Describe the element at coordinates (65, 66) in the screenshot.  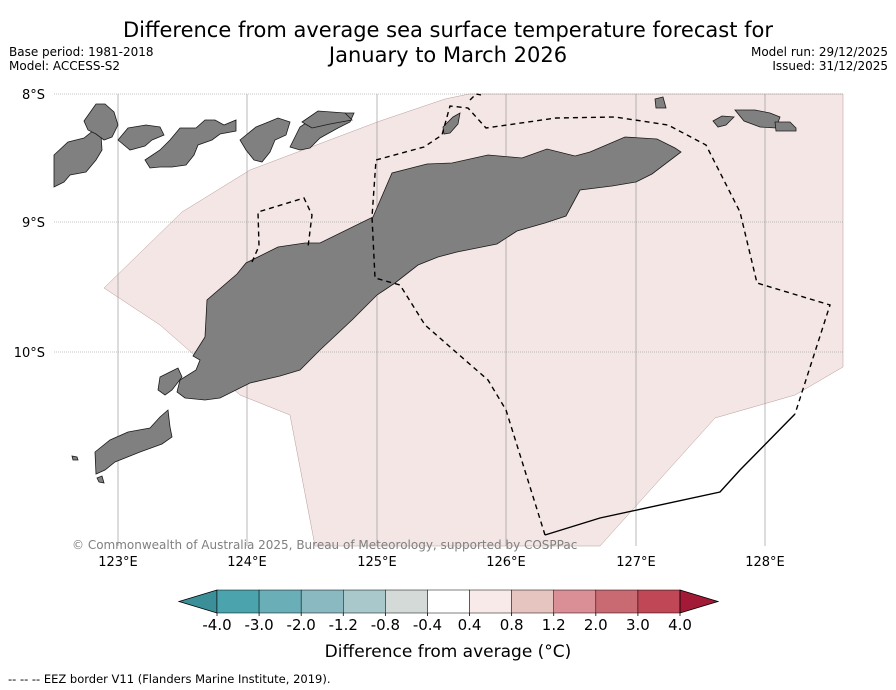
I see `model-name: Model: ACCESS-S2` at that location.